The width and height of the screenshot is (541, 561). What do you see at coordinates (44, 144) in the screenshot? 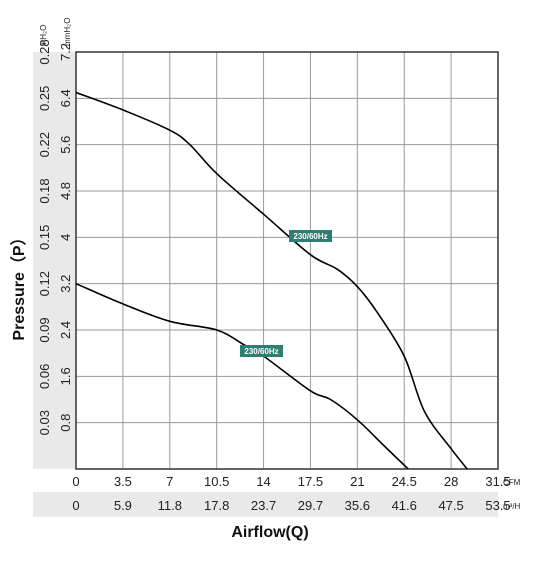
I see `y-tick-label-inh2o: 0.22` at bounding box center [44, 144].